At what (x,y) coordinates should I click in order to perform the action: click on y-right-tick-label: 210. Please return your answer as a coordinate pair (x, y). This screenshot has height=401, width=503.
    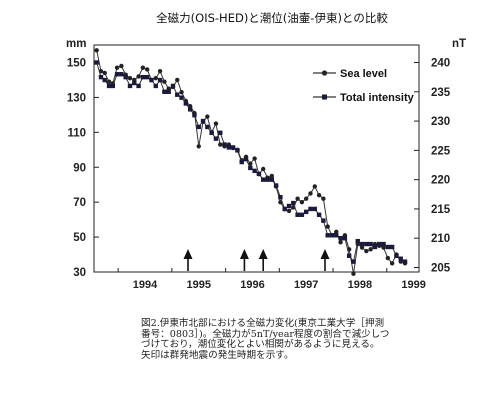
    Looking at the image, I should click on (440, 239).